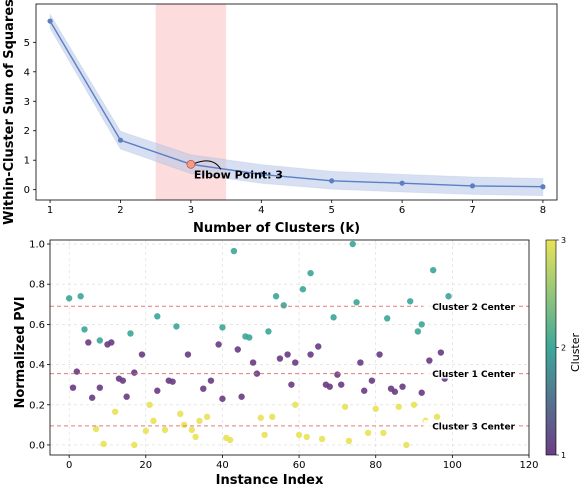  I want to click on y-tick-label: 0.6, so click(37, 325).